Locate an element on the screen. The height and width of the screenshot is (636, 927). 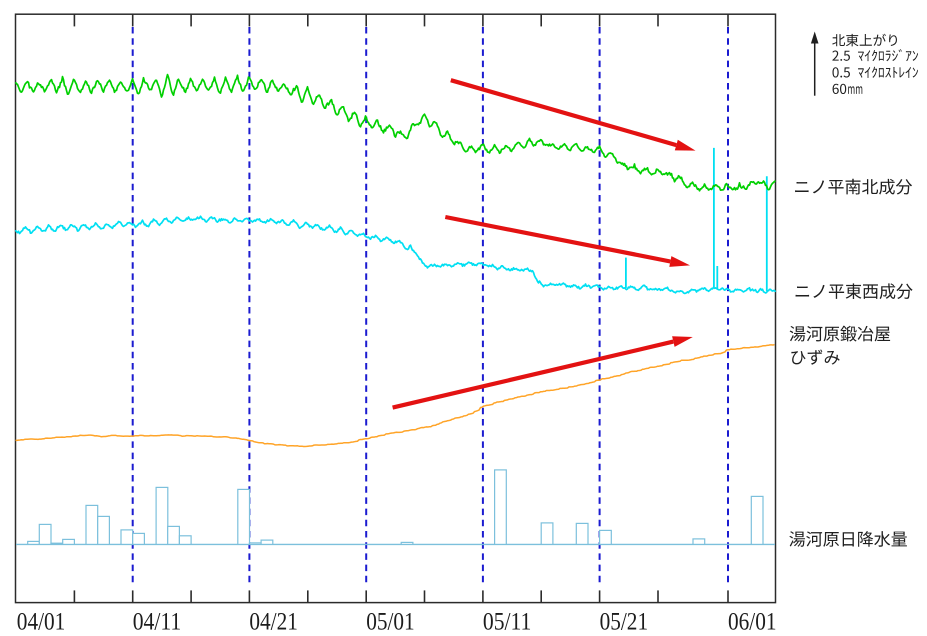
svg-text: 05/11 is located at coordinates (507, 622).